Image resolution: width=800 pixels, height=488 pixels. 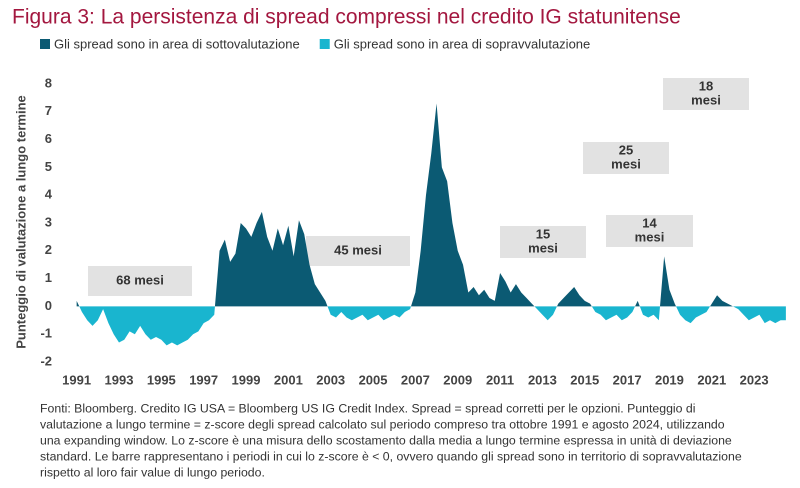 I want to click on y-tick-label: 4, so click(x=49, y=194).